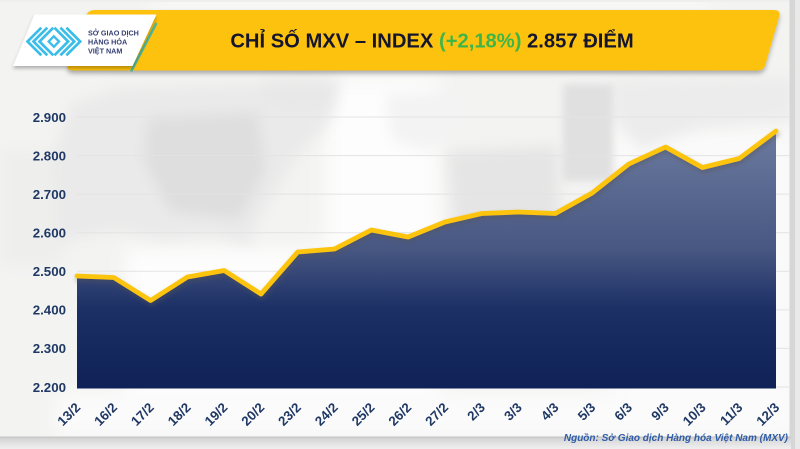  I want to click on svg-text: 2.800, so click(49, 155).